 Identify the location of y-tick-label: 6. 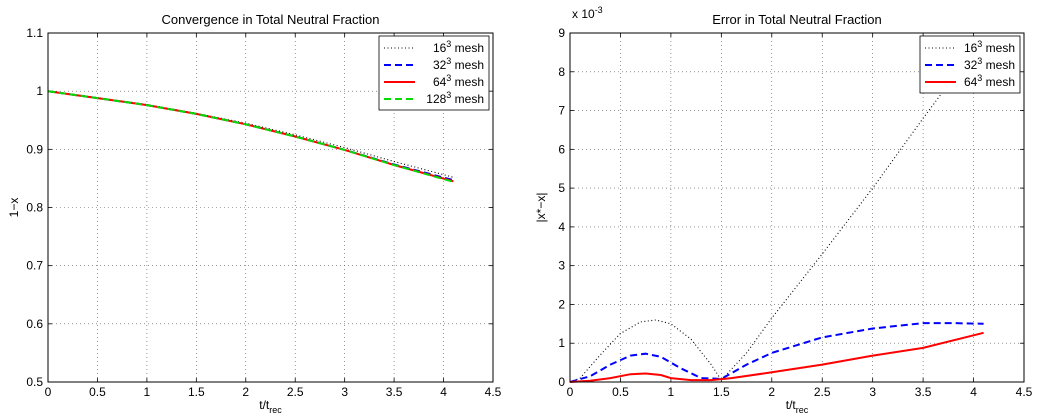
(561, 149).